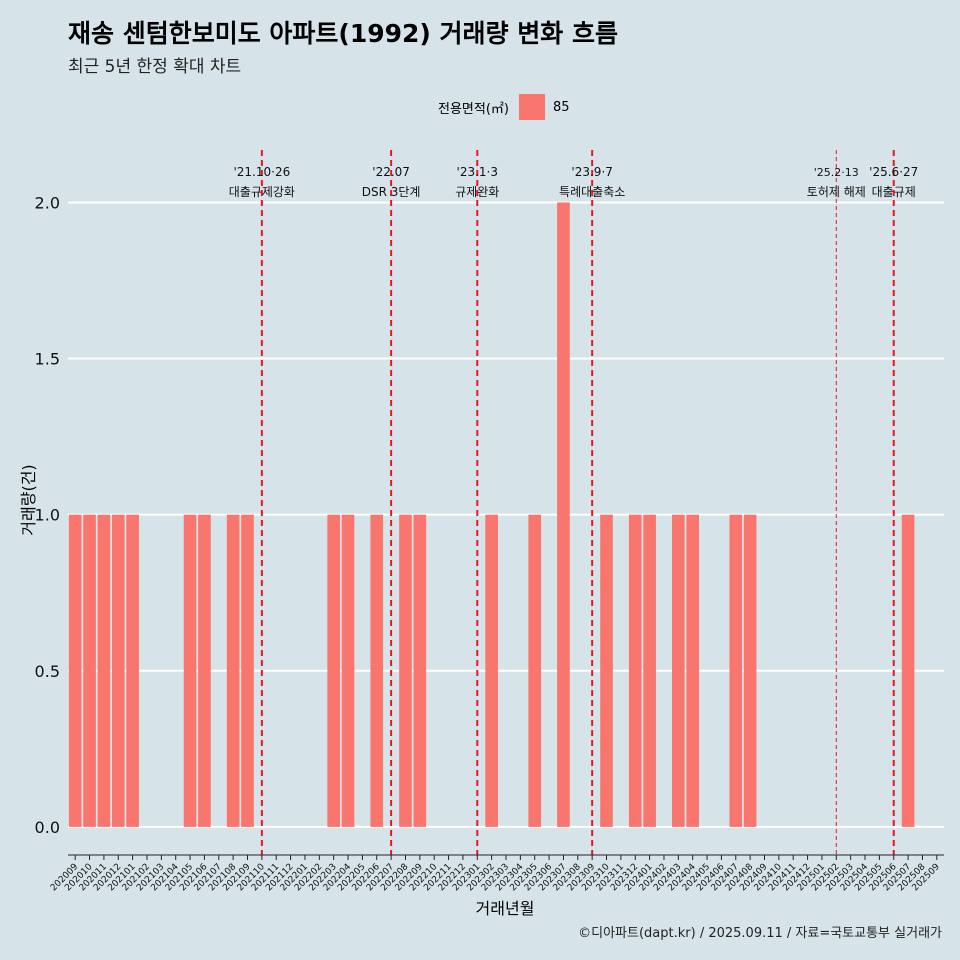 The width and height of the screenshot is (960, 960). What do you see at coordinates (47, 202) in the screenshot?
I see `y-tick-label: 2.0` at bounding box center [47, 202].